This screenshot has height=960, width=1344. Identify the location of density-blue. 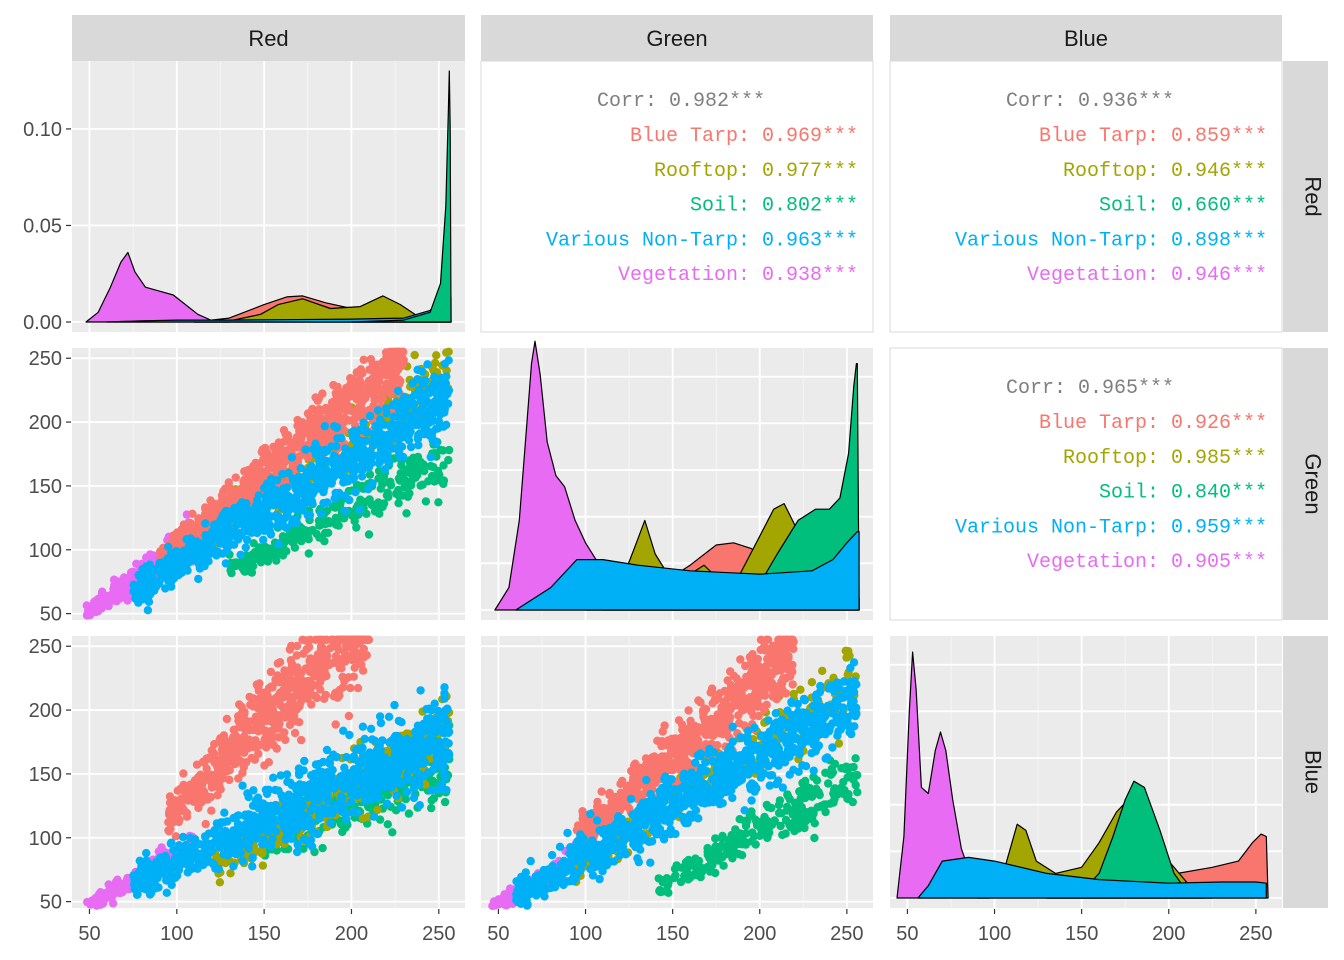
(1082, 775).